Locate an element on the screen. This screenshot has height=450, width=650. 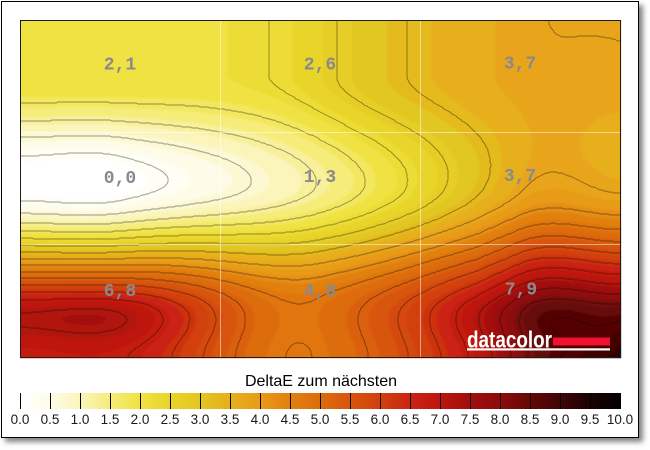
svg-text: 0,0 is located at coordinates (120, 179).